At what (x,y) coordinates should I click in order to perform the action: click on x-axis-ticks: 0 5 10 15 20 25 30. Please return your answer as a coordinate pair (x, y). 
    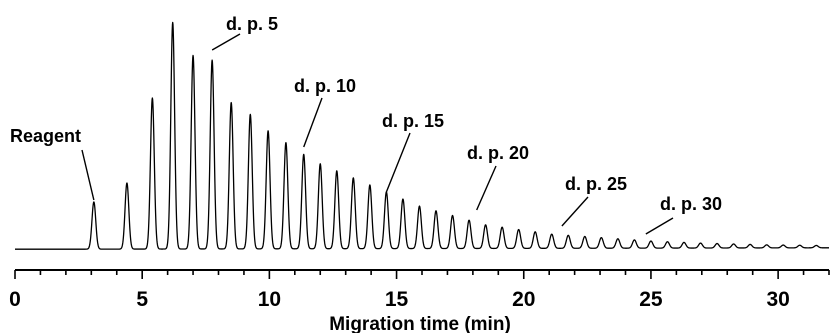
    Looking at the image, I should click on (419, 290).